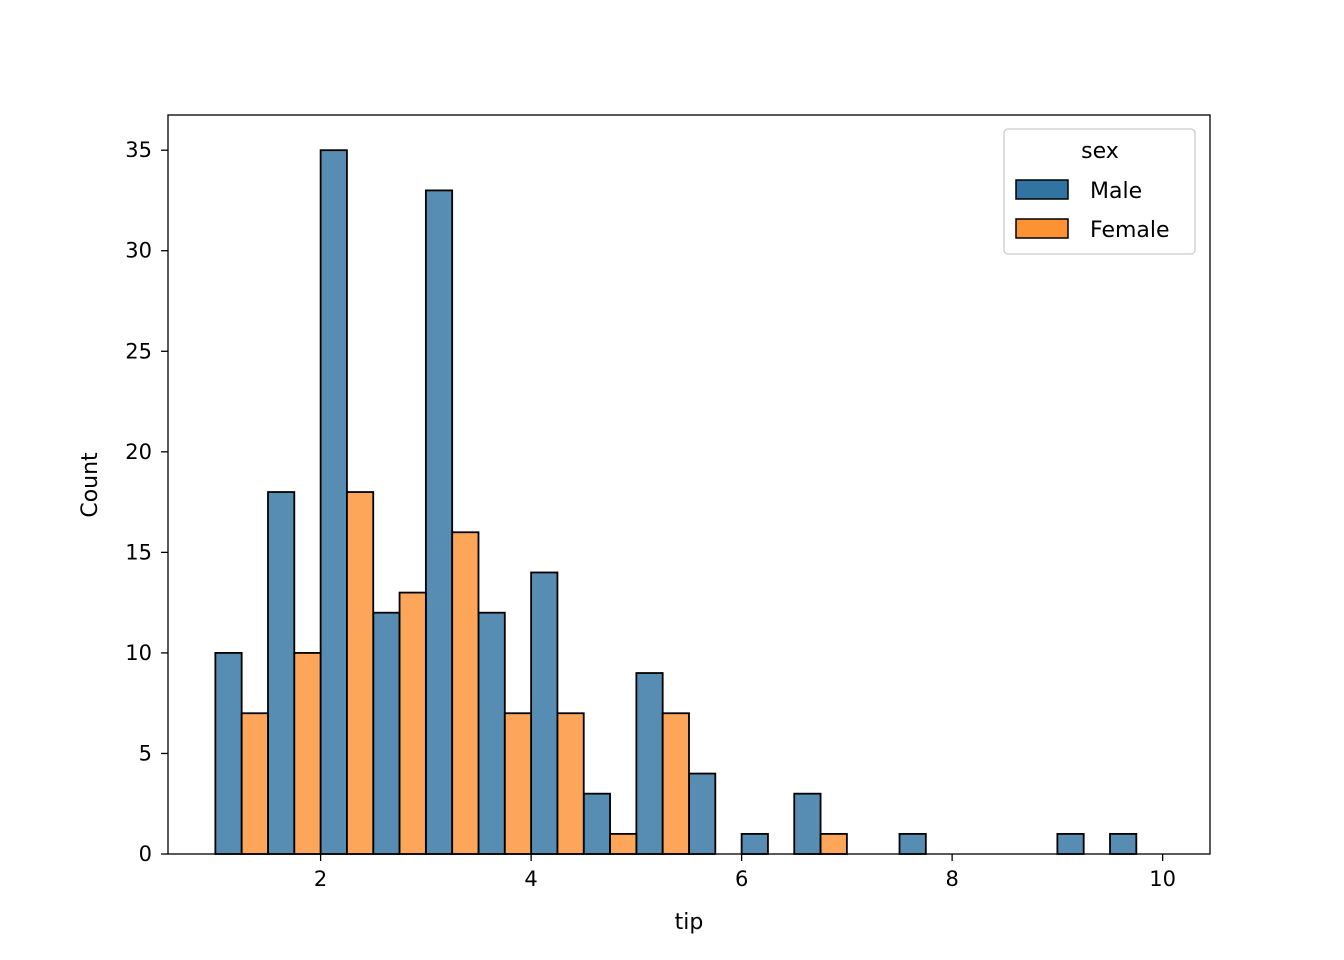 The height and width of the screenshot is (960, 1344). I want to click on x-tick-label: 4, so click(530, 879).